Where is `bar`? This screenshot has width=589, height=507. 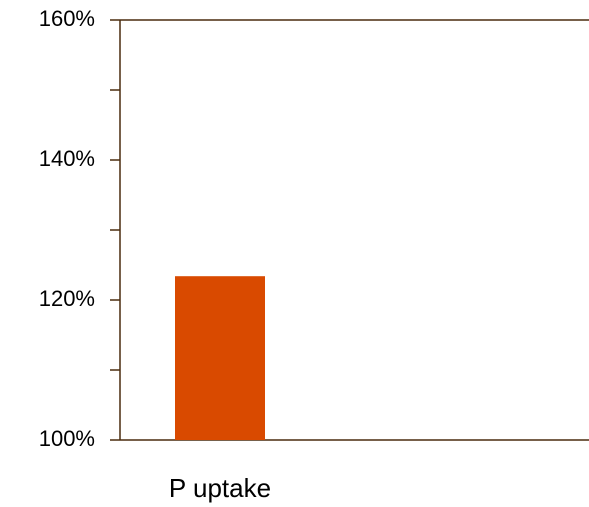
bar is located at coordinates (220, 358).